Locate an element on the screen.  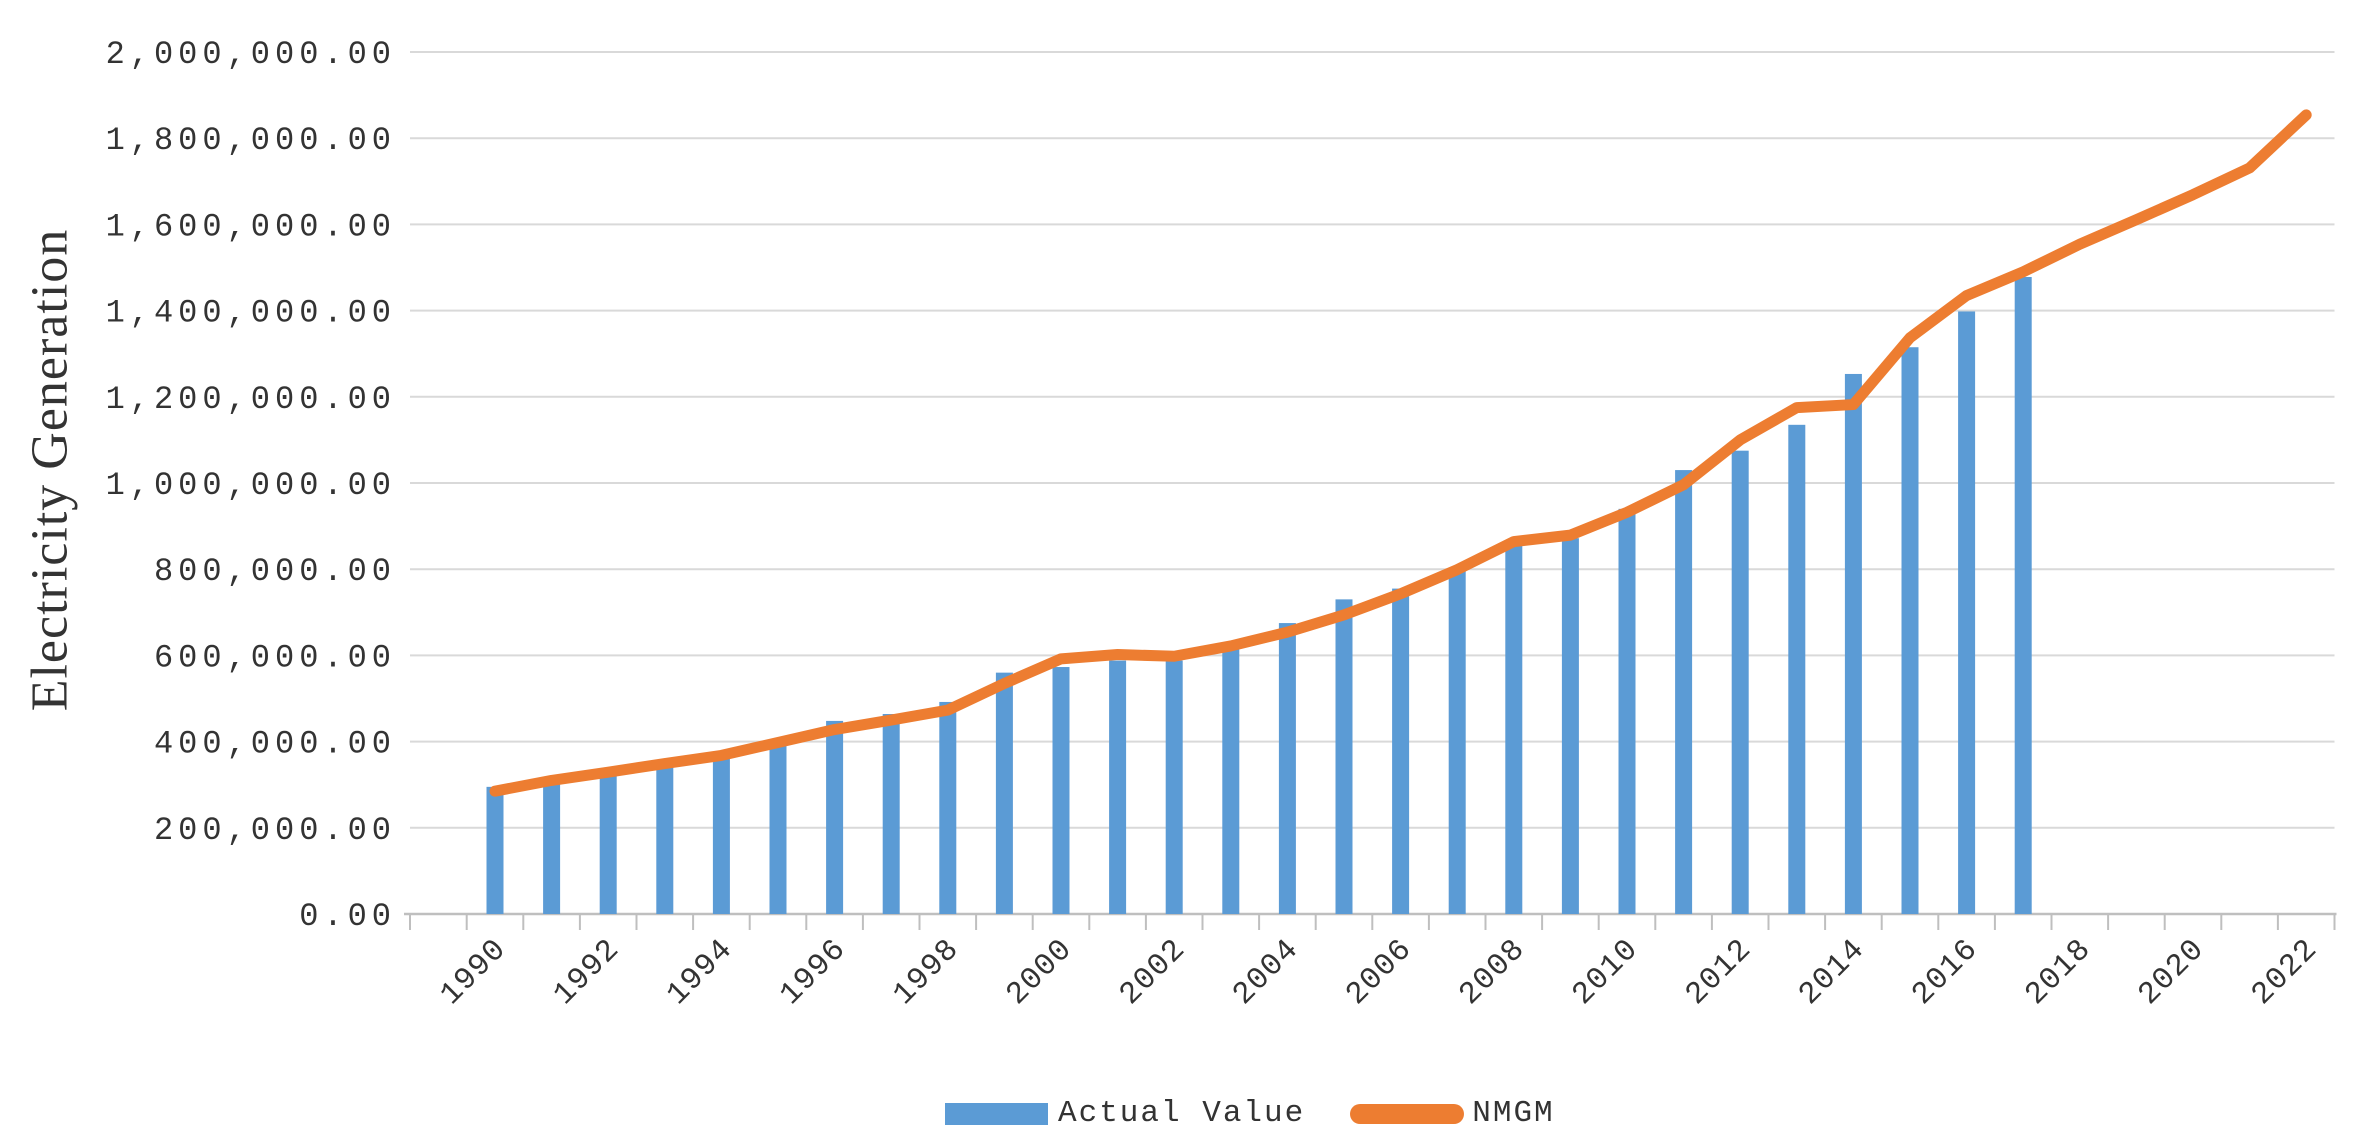
x-tick-label: 2004 is located at coordinates (1266, 972).